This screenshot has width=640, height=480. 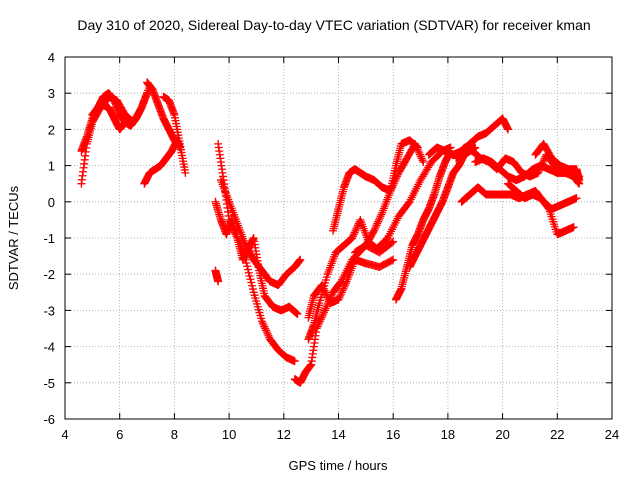 I want to click on x-tick-label: 4, so click(x=64, y=434).